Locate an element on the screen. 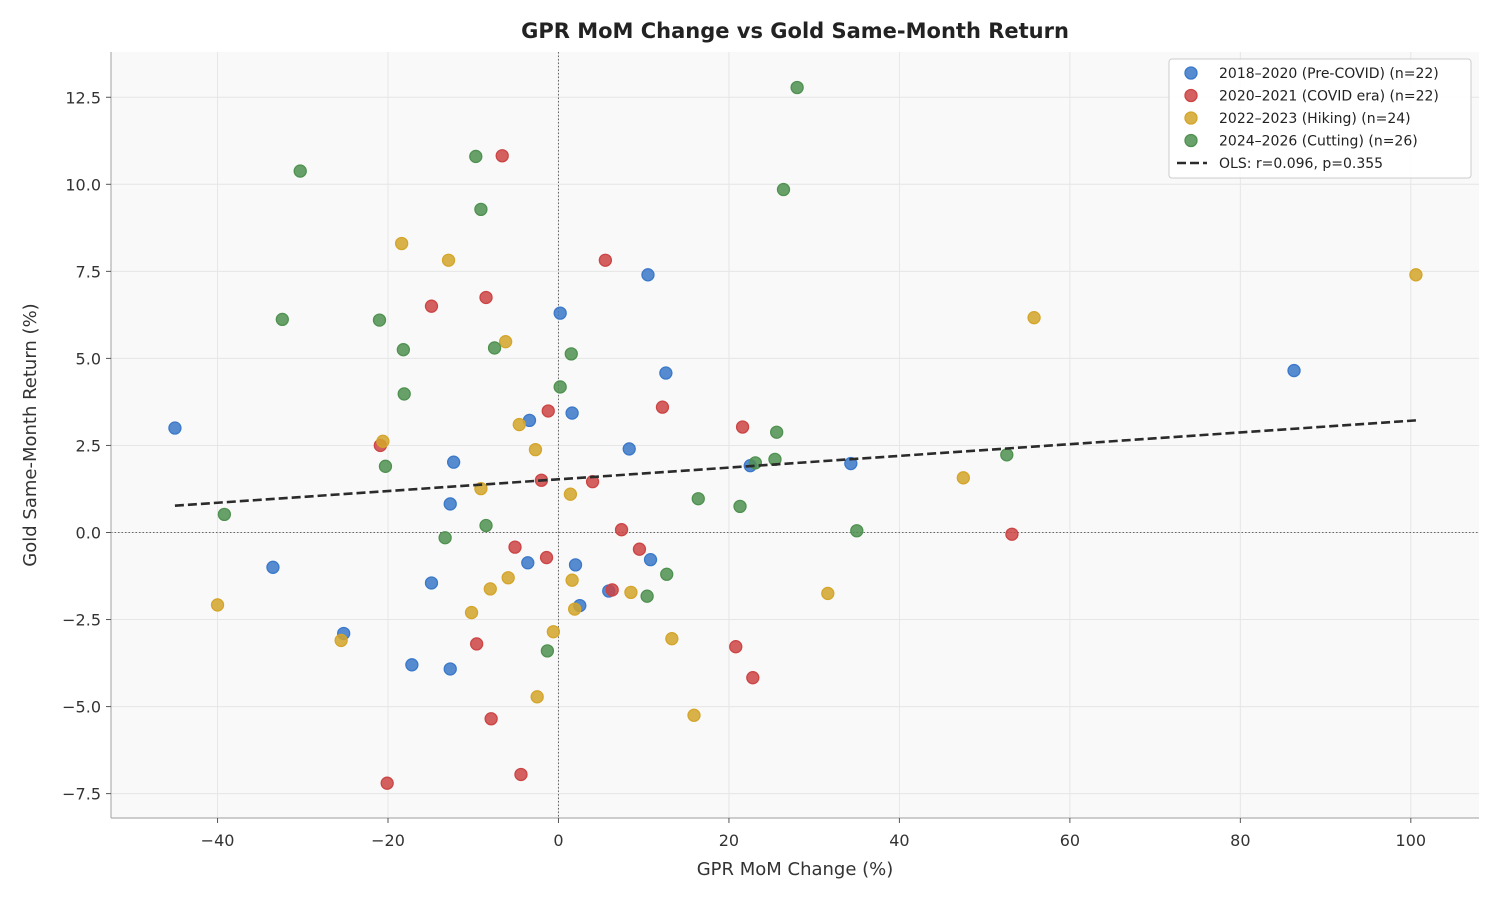 The height and width of the screenshot is (900, 1500). y-tick-label: −7.5 is located at coordinates (81, 794).